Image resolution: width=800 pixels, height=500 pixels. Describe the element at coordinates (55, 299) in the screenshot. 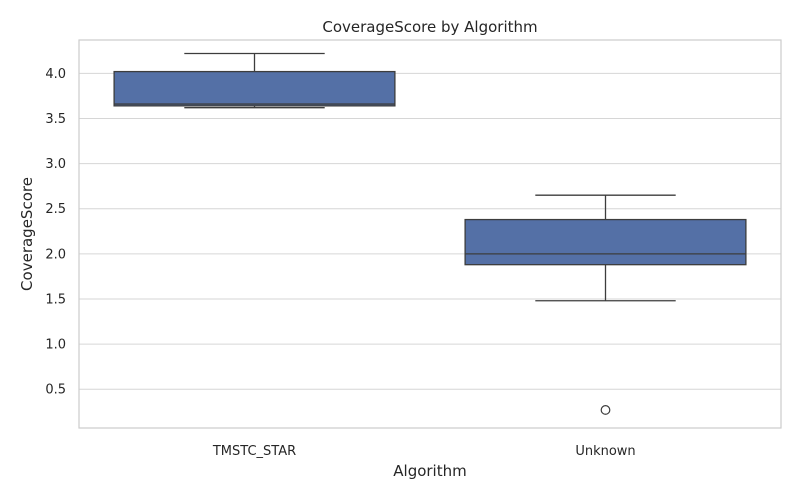

I see `y-tick-label: 1.5` at that location.